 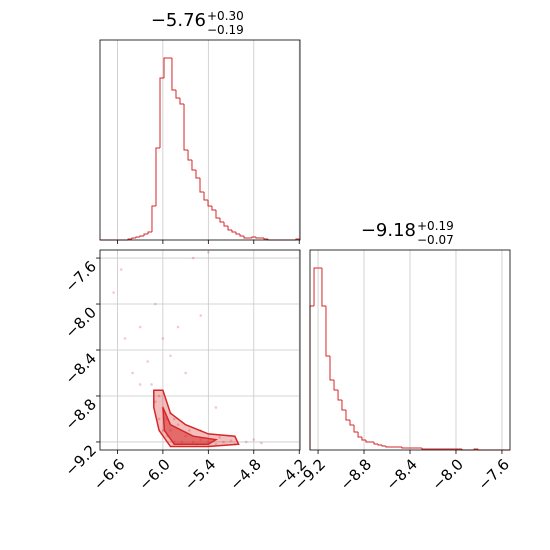 I want to click on x-tick-label: −6.6, so click(x=109, y=474).